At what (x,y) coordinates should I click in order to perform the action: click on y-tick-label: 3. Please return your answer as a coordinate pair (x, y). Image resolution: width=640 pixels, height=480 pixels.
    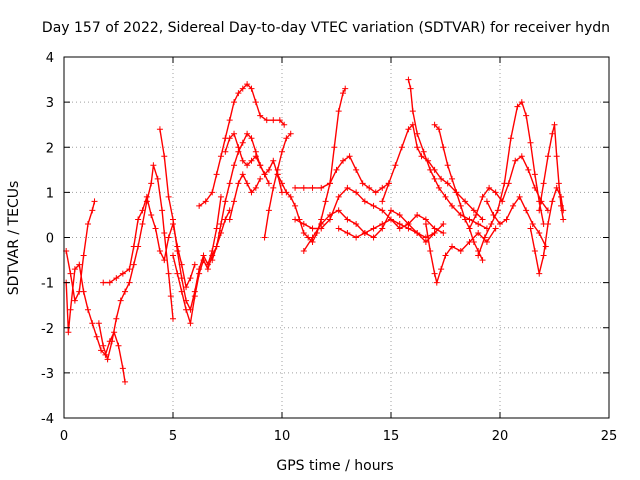
    Looking at the image, I should click on (50, 103).